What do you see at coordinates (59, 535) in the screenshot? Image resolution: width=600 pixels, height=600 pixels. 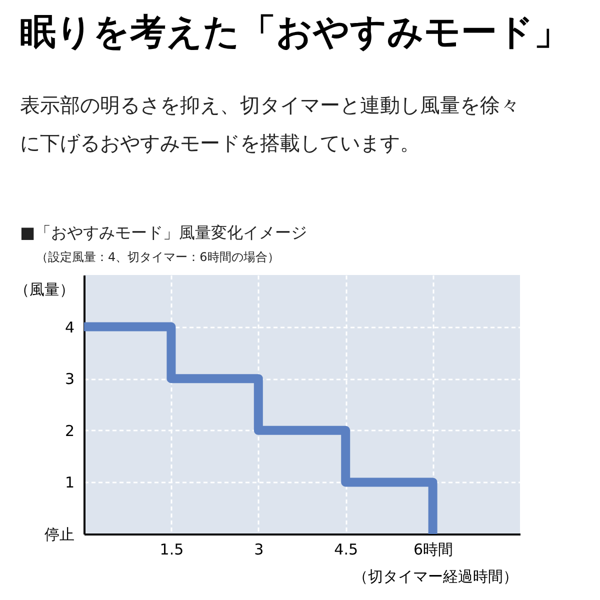 I see `y-tick-label: 停止` at bounding box center [59, 535].